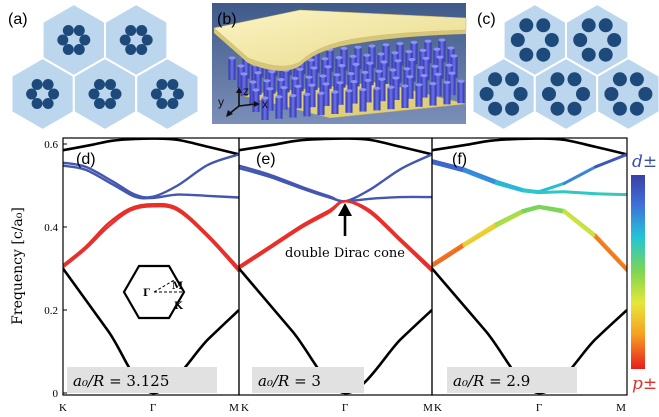  What do you see at coordinates (154, 292) in the screenshot?
I see `brillouin-zone-inset: M Γ K` at bounding box center [154, 292].